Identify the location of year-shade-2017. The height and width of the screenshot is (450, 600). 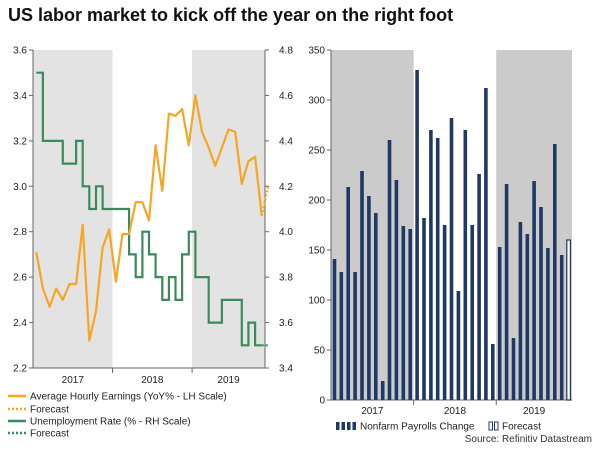
(73, 209).